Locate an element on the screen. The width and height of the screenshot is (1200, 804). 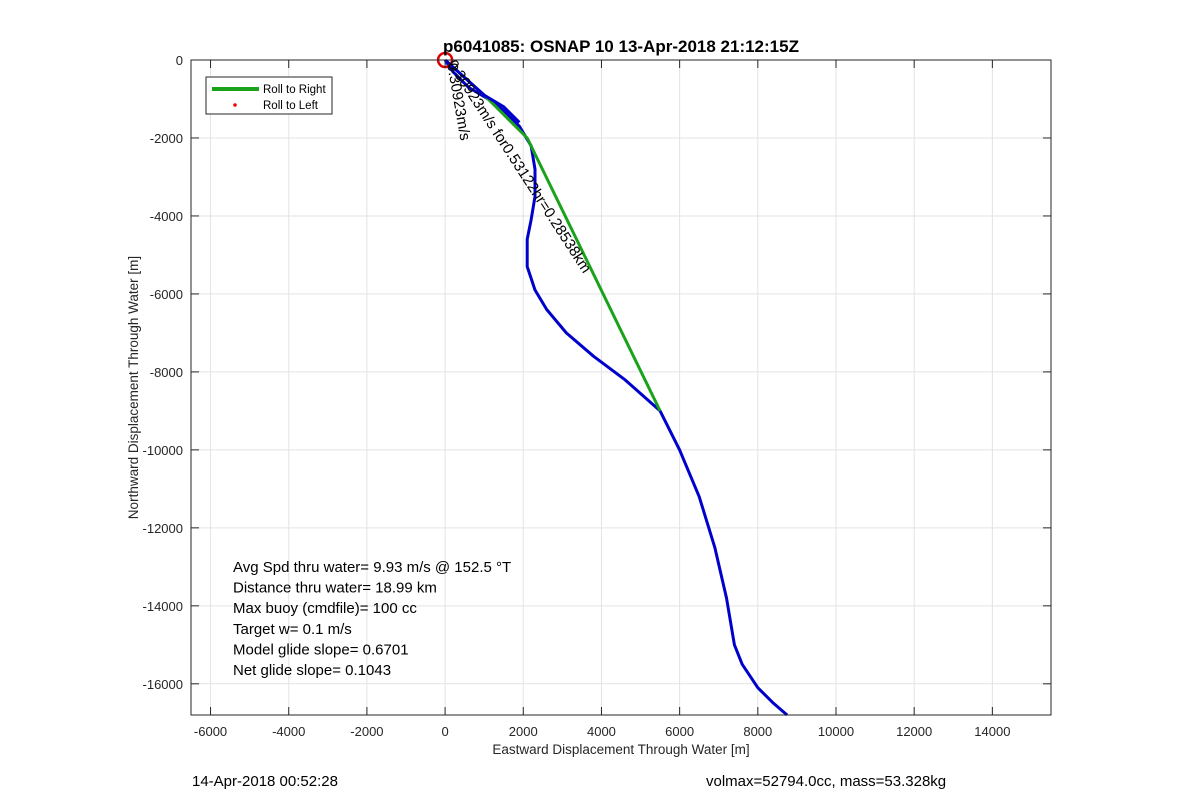
y-tick-label: 0 is located at coordinates (179, 60).